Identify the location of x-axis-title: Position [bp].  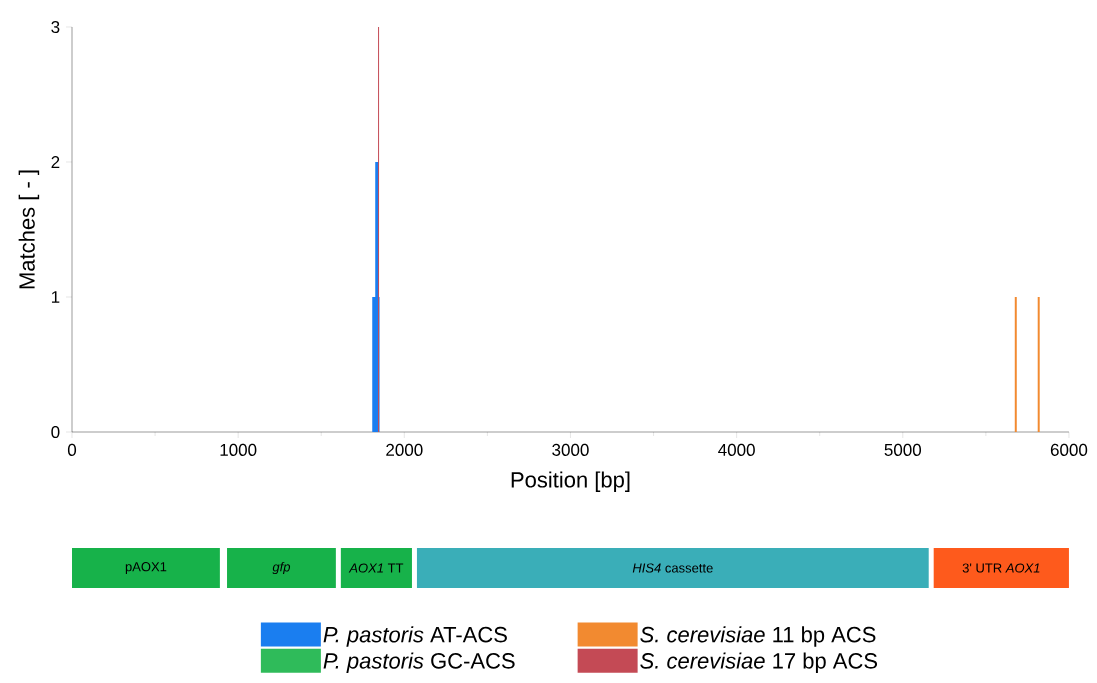
(570, 481).